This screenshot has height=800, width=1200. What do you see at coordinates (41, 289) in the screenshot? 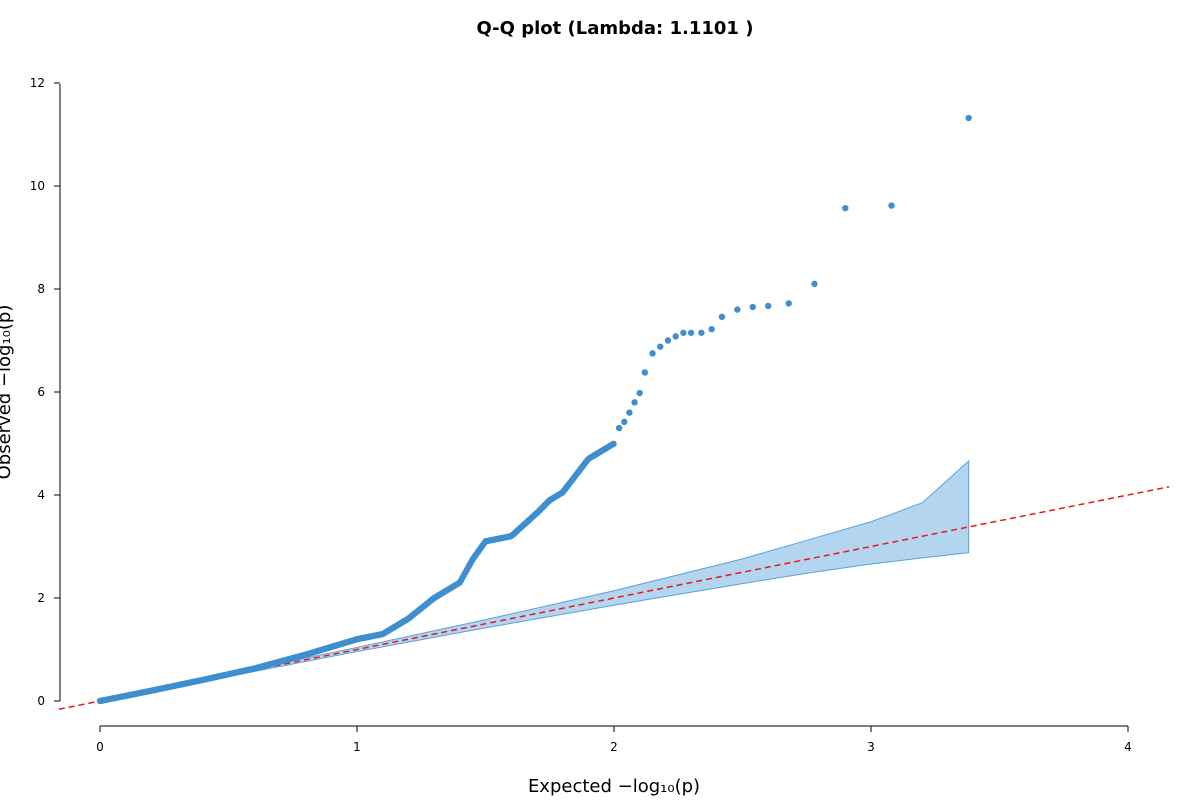
I see `y-tick-label: 8` at bounding box center [41, 289].